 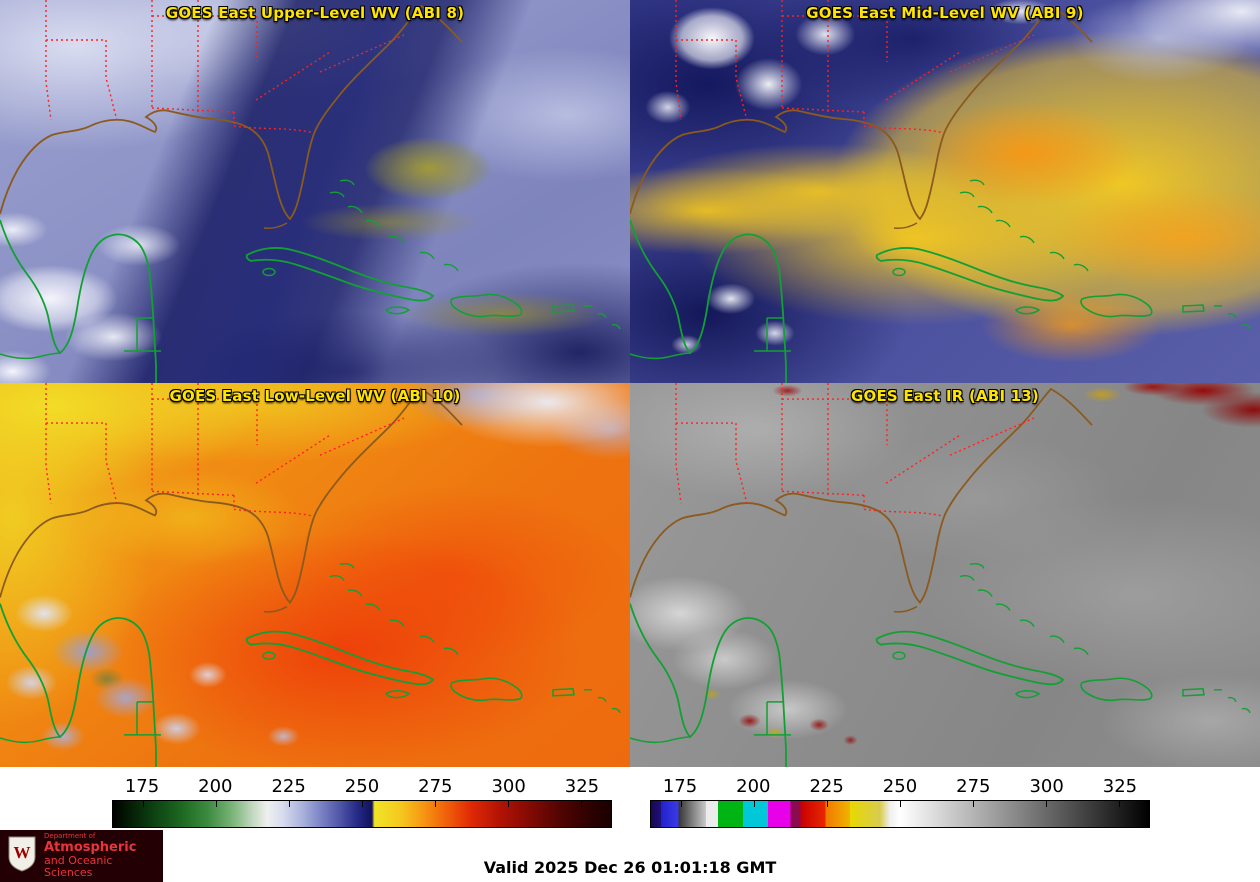 I want to click on ir-colorbar, so click(x=900, y=814).